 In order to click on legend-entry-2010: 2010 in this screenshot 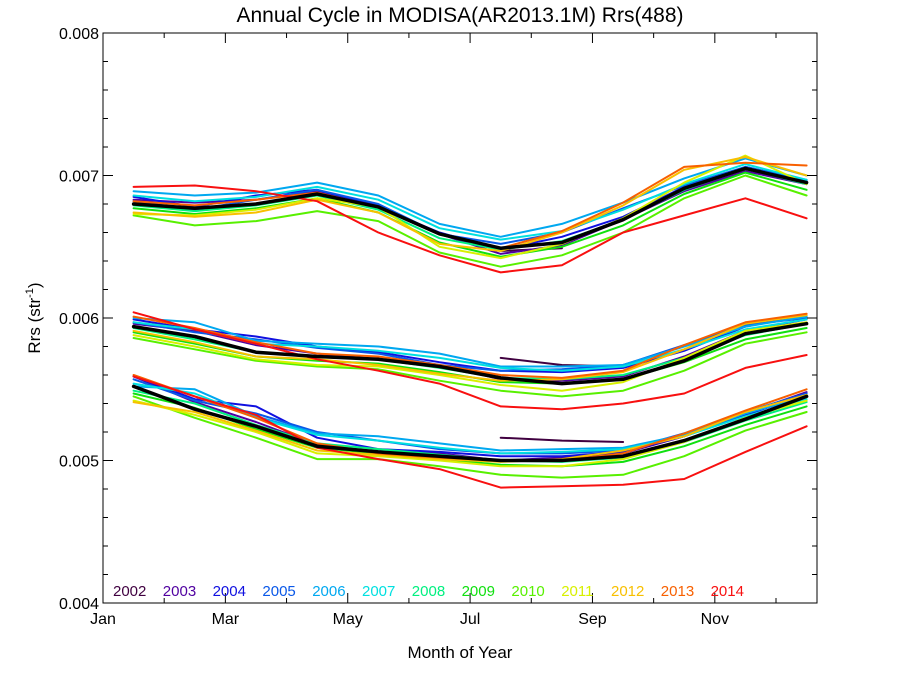, I will do `click(527, 591)`.